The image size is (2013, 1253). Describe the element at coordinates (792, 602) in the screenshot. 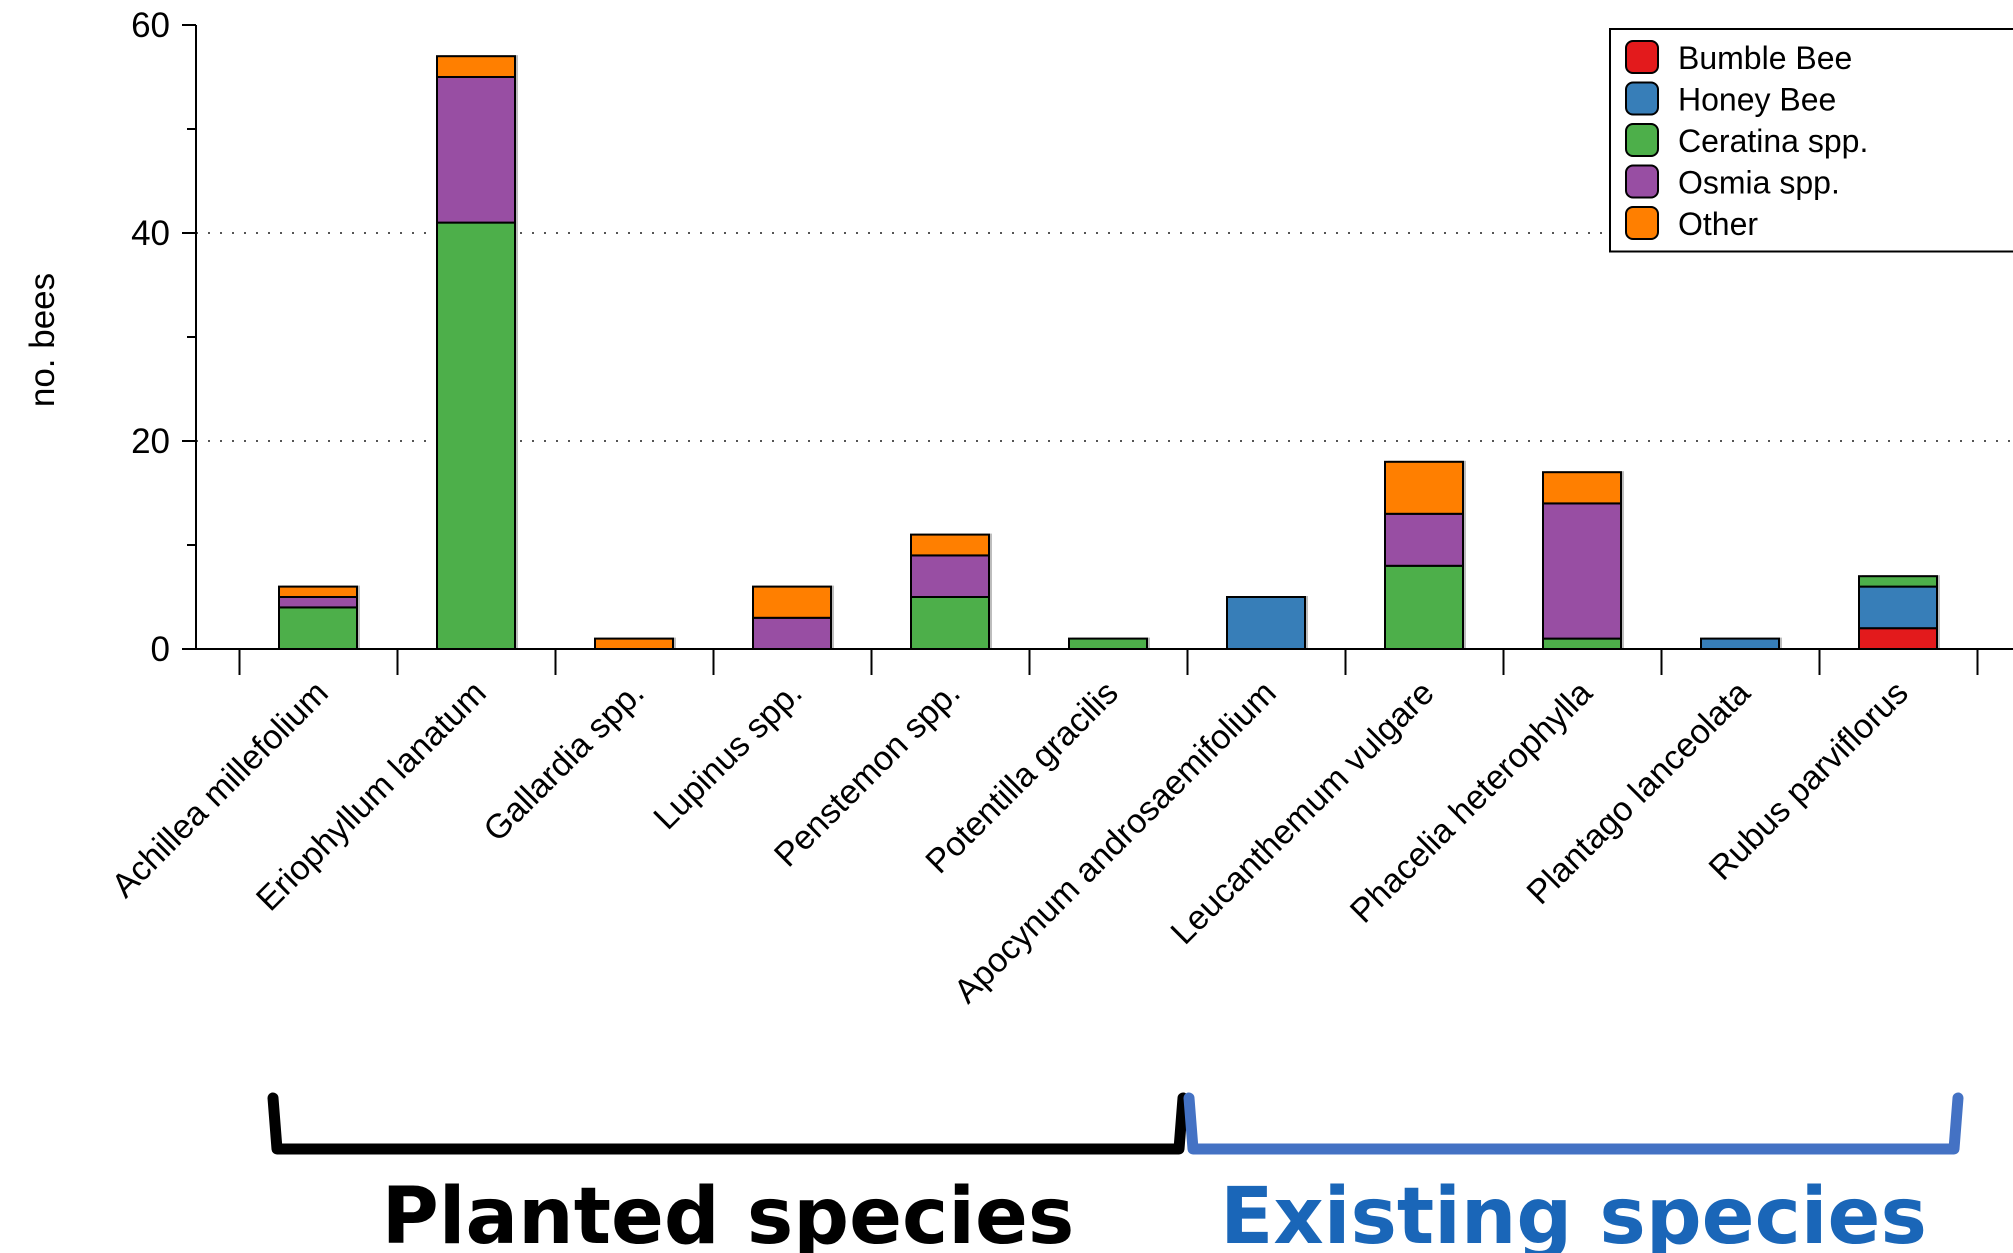

I see `bar-lupinus-spp-other` at that location.